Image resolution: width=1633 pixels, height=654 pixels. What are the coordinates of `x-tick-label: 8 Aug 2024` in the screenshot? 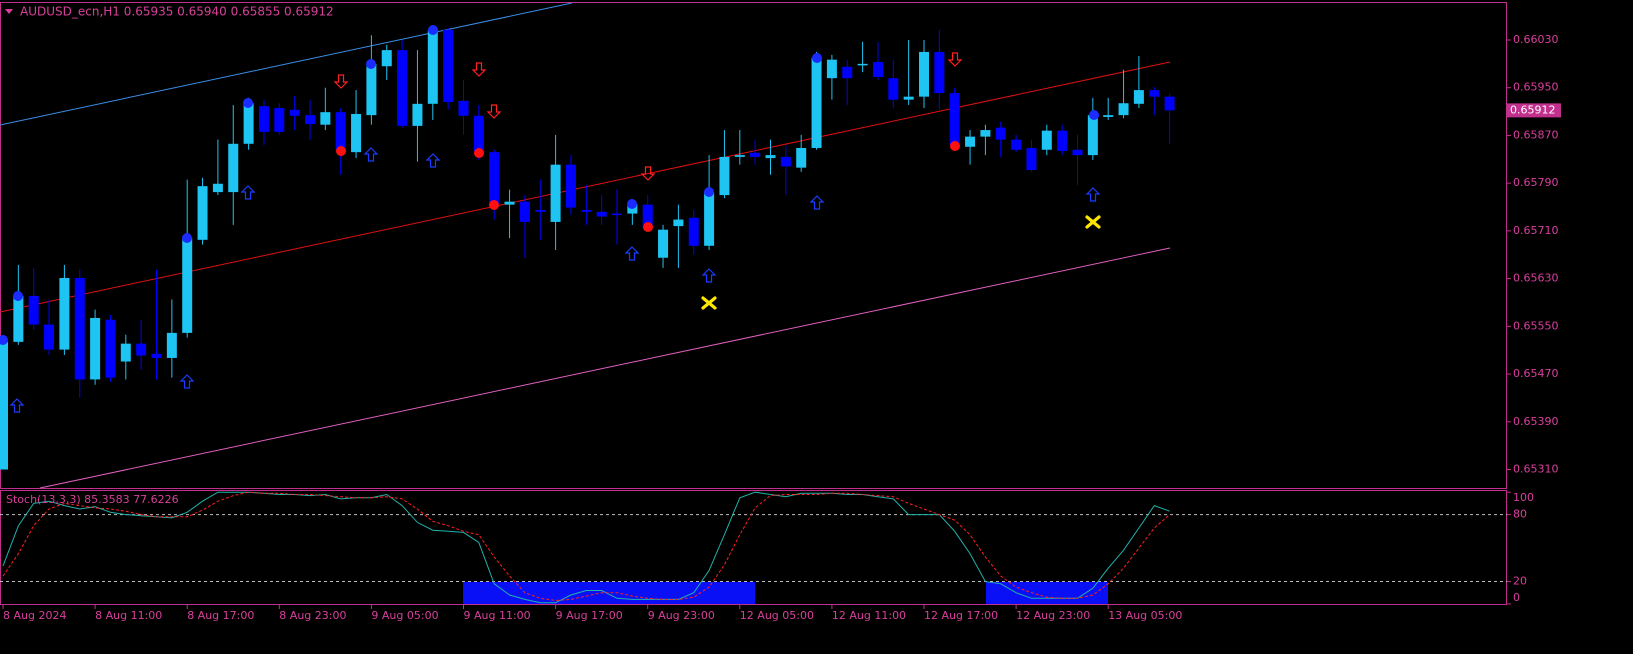 It's located at (34, 615).